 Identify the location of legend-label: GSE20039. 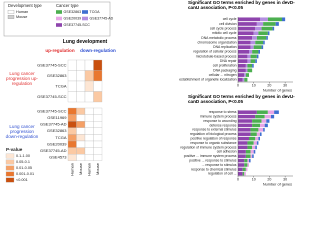
(73, 18).